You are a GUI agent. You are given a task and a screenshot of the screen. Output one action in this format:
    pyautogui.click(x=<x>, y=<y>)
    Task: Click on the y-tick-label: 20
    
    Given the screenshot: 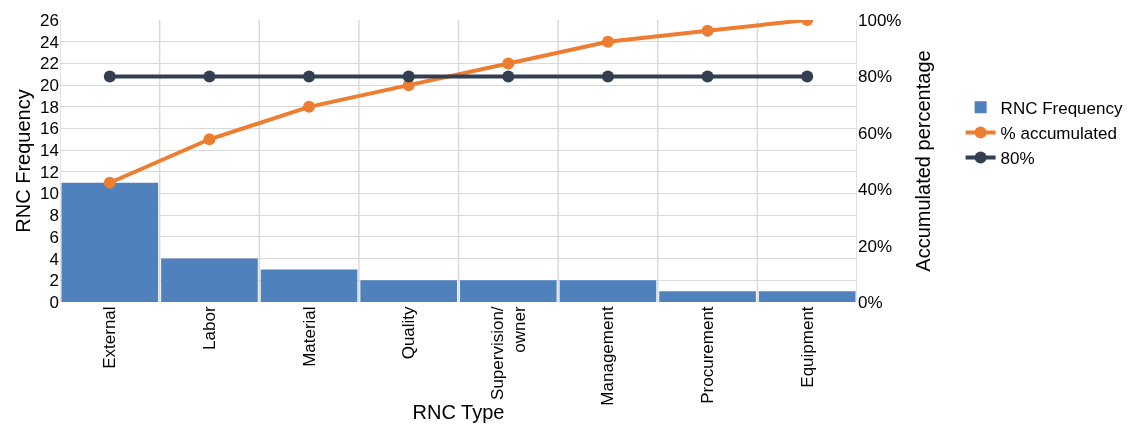 What is the action you would take?
    pyautogui.click(x=49, y=86)
    